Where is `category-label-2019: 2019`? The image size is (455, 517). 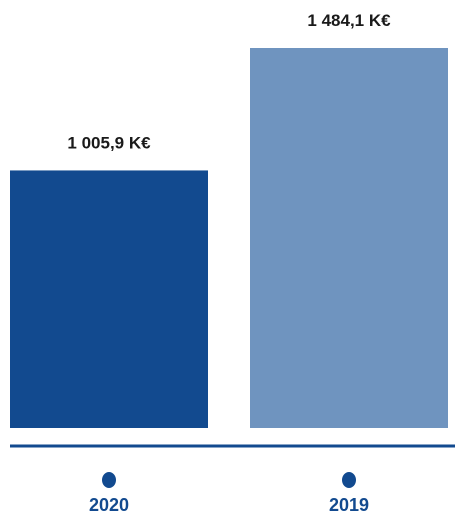
category-label-2019: 2019 is located at coordinates (349, 505).